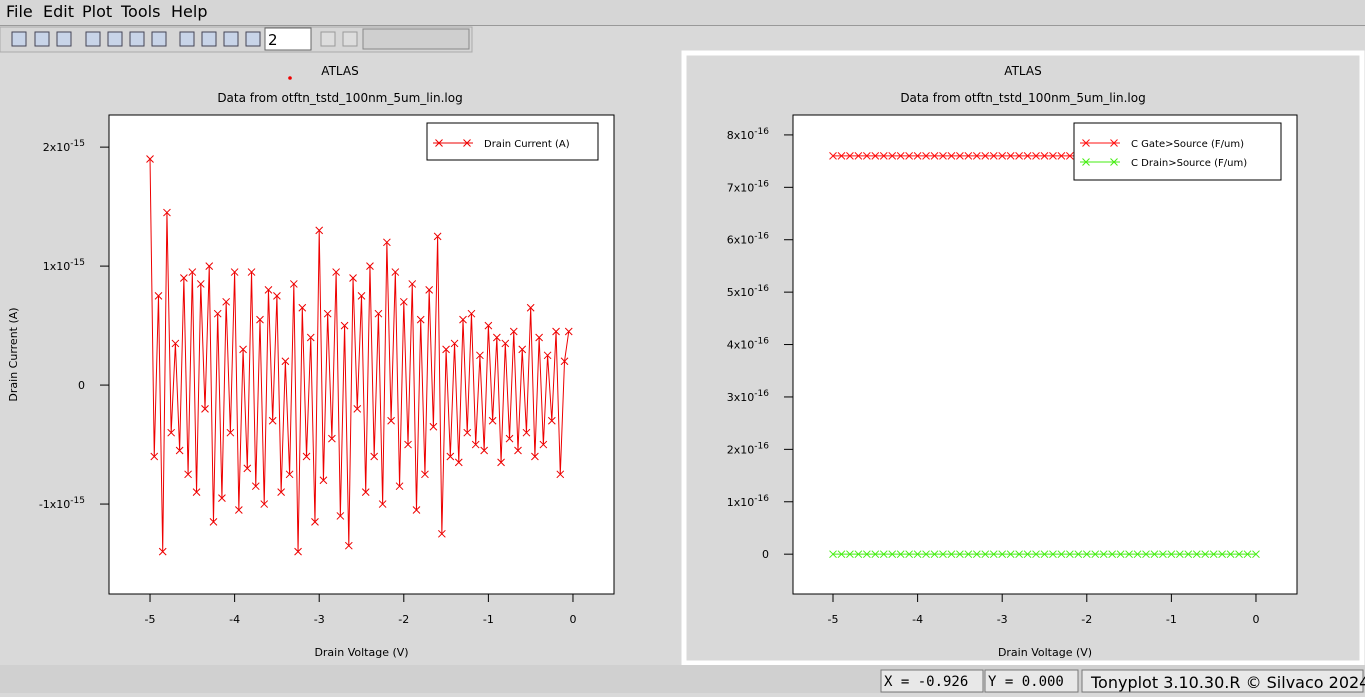 The width and height of the screenshot is (1365, 697). I want to click on y-tick-label: 2x10⁻¹⁵, so click(64, 146).